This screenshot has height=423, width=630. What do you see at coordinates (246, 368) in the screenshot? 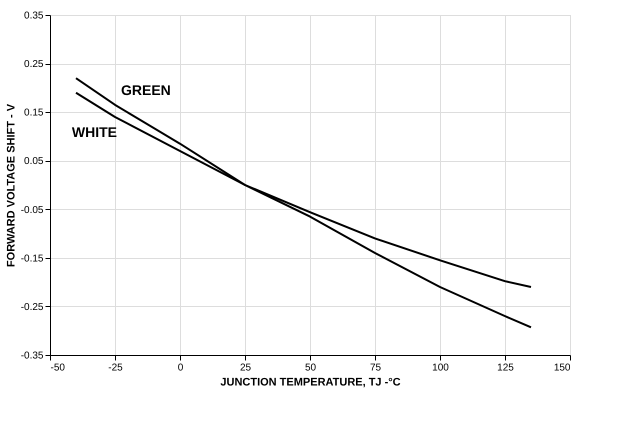
I see `x-tick-label: 25` at bounding box center [246, 368].